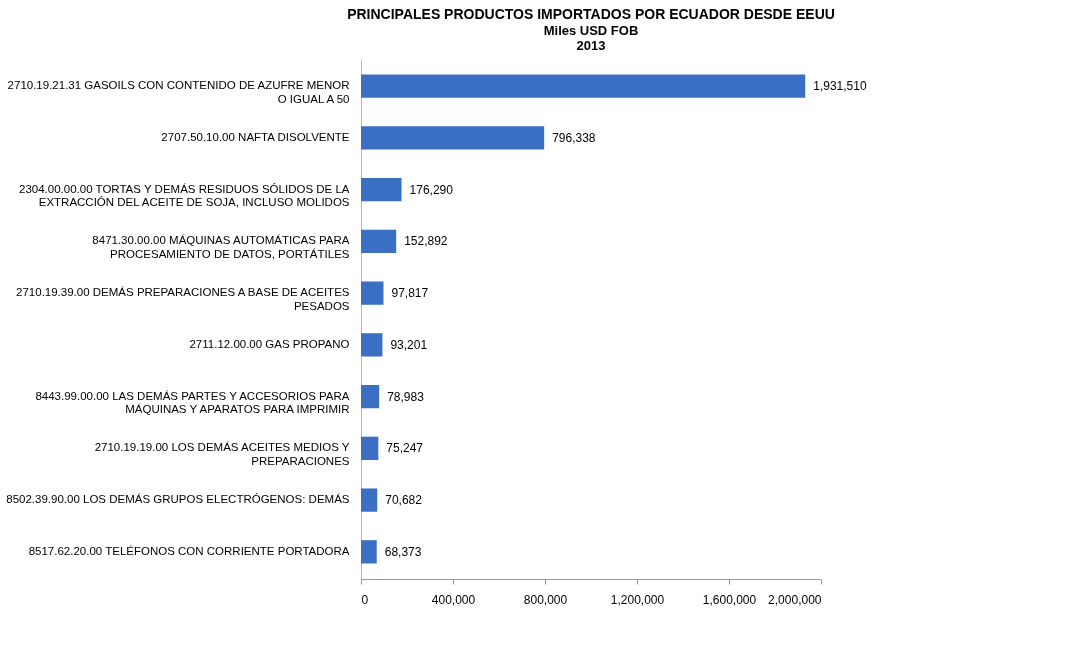  Describe the element at coordinates (222, 454) in the screenshot. I see `y-tick-label: 2710.19.19.00 LOS DEMÁS ACEITES MEDIOS Y PREPARACIONES` at that location.